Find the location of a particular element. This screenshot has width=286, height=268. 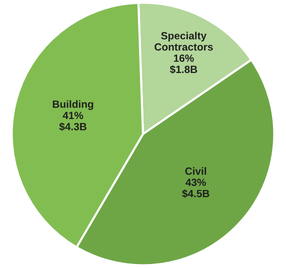

slice-label: Building is located at coordinates (73, 105).